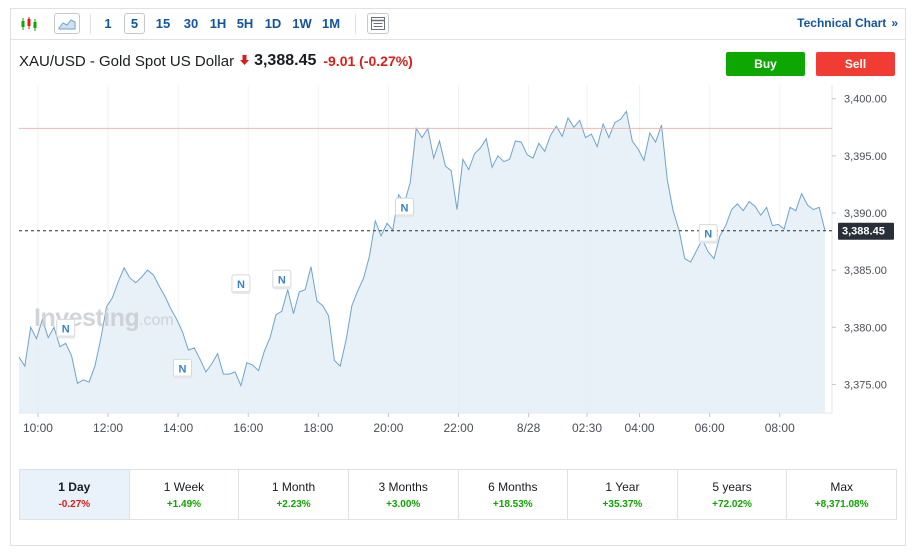 Image resolution: width=913 pixels, height=553 pixels. Describe the element at coordinates (184, 504) in the screenshot. I see `period-change: +1.49%` at that location.